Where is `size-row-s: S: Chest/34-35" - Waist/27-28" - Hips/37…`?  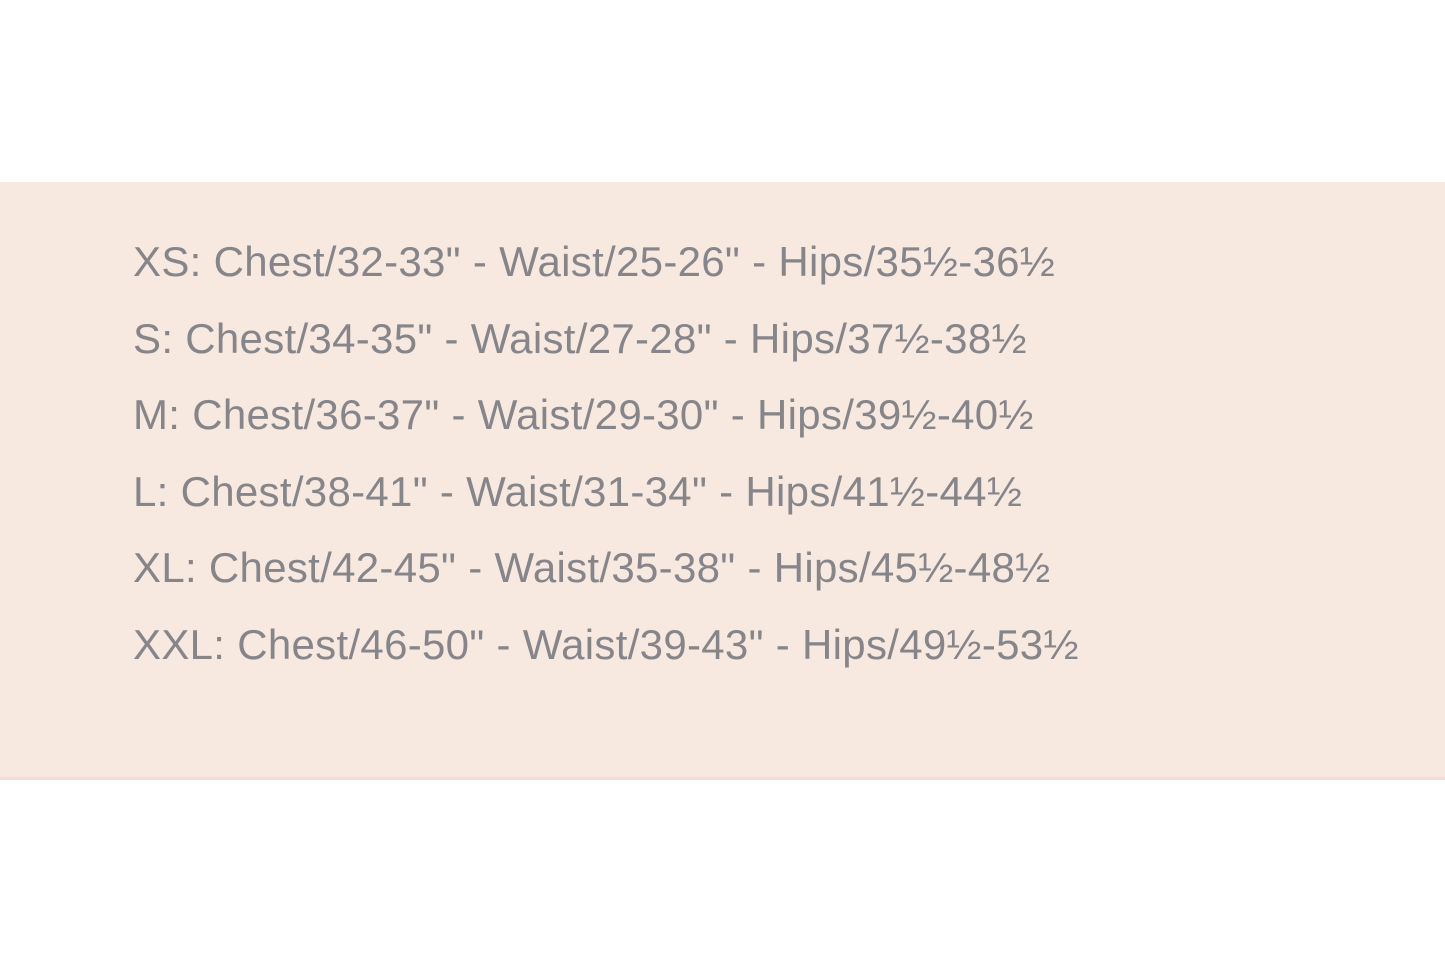
size-row-s: S: Chest/34-35" - Waist/27-28" - Hips/37… is located at coordinates (580, 338).